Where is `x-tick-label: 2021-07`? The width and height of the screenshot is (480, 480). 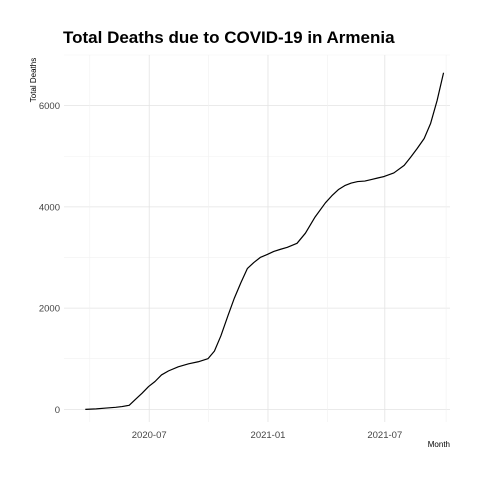
x-tick-label: 2021-07 is located at coordinates (384, 435).